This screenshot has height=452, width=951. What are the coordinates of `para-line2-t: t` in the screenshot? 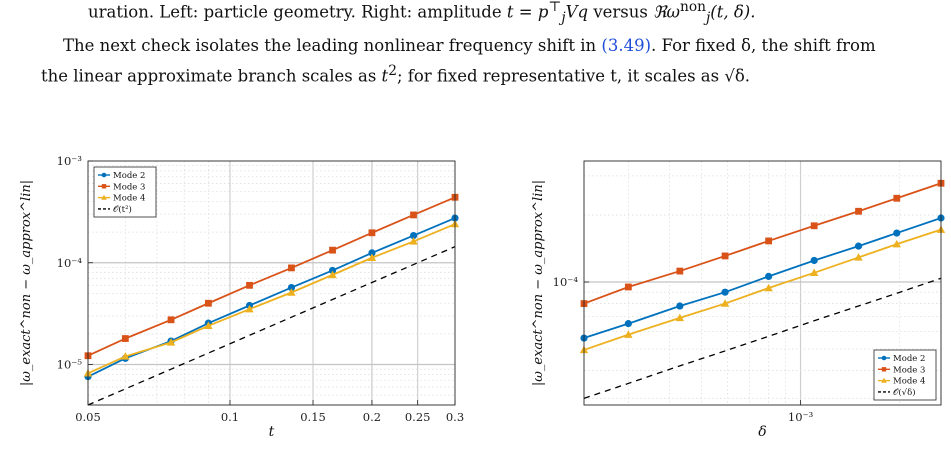 It's located at (385, 76).